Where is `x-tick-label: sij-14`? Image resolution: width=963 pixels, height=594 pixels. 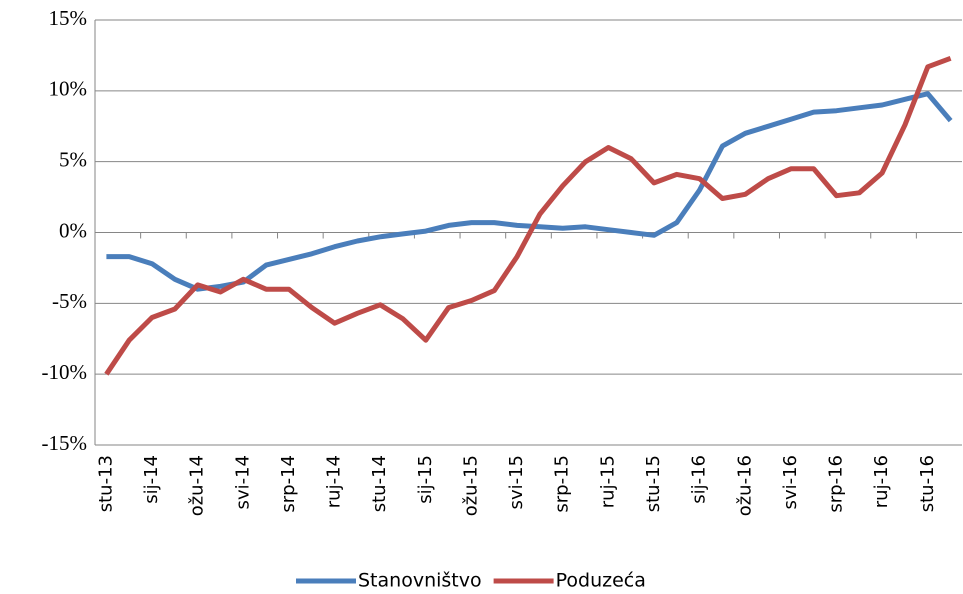
x-tick-label: sij-14 is located at coordinates (151, 479).